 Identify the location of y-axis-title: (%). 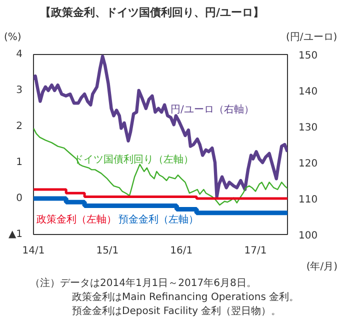
(13, 38).